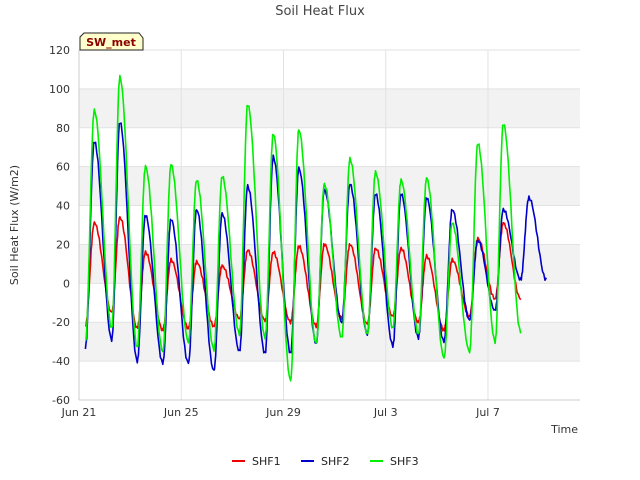  Describe the element at coordinates (564, 429) in the screenshot. I see `x-axis-label: Time` at that location.